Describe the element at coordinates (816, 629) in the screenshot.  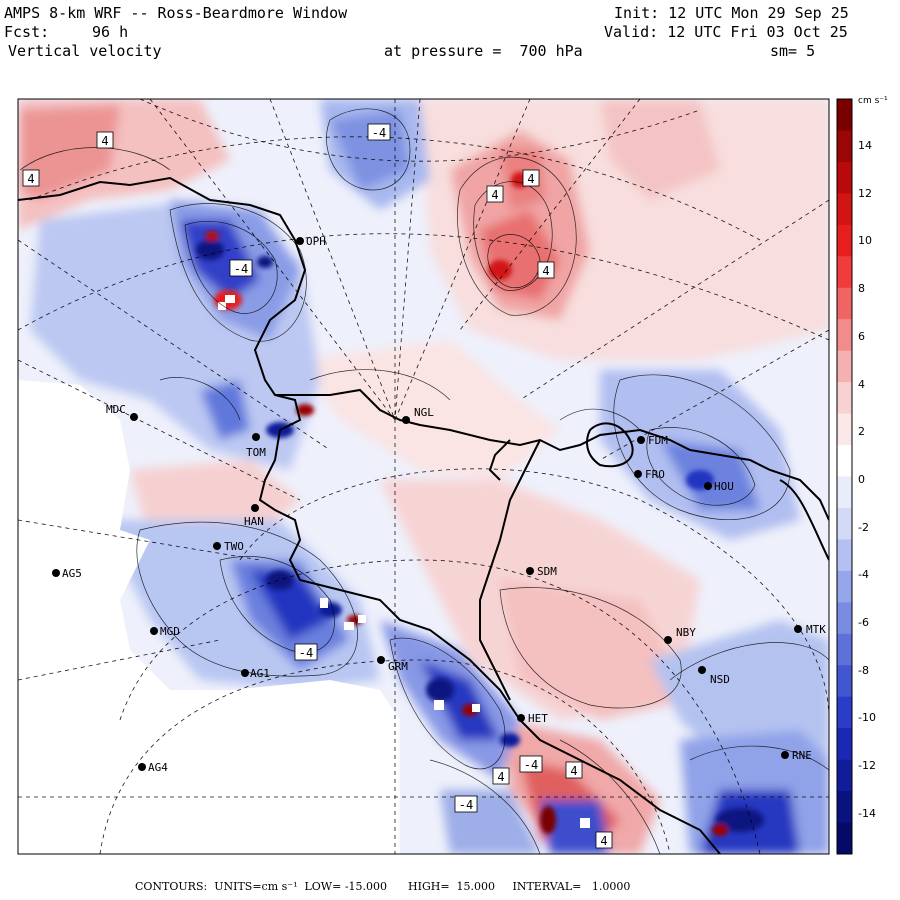
I see `svg-text: MTK` at that location.